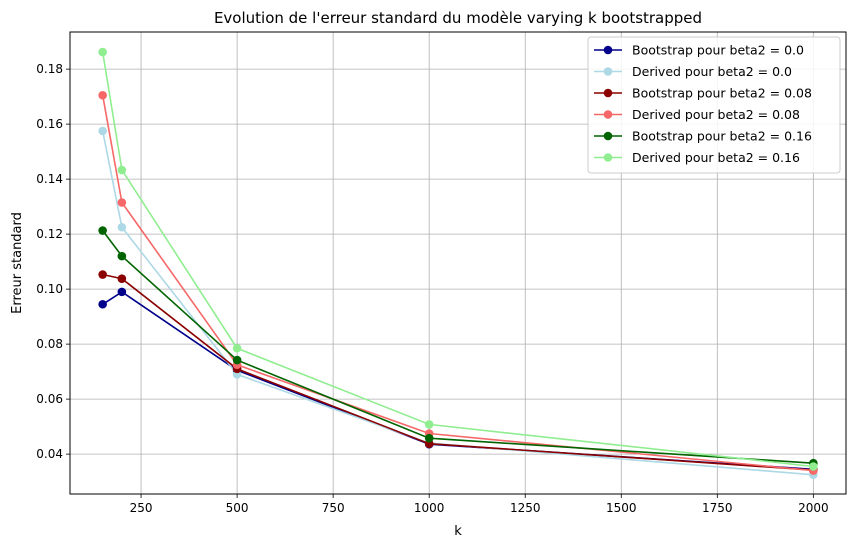 Image resolution: width=855 pixels, height=548 pixels. Describe the element at coordinates (49, 179) in the screenshot. I see `y-tick-label: 0.14` at that location.